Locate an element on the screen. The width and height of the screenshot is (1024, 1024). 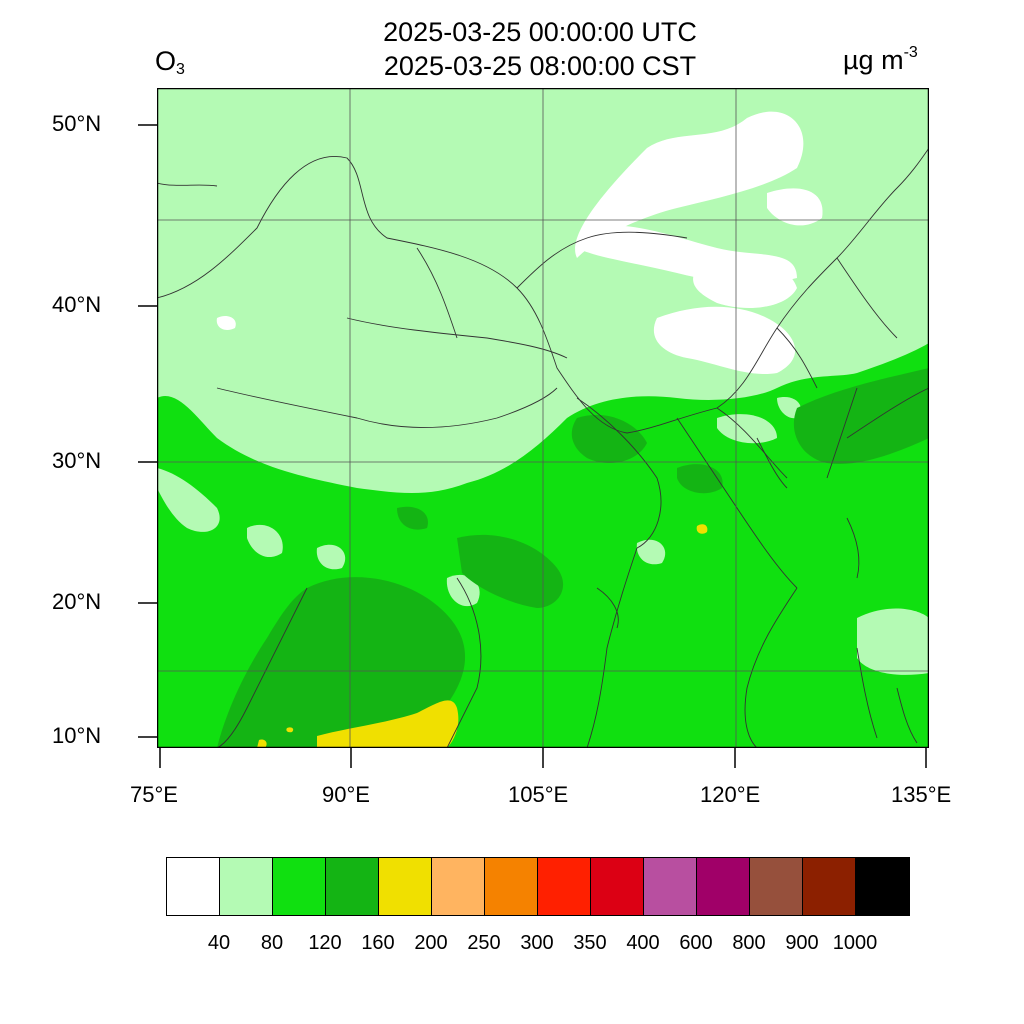
legend-label: 40 is located at coordinates (219, 943).